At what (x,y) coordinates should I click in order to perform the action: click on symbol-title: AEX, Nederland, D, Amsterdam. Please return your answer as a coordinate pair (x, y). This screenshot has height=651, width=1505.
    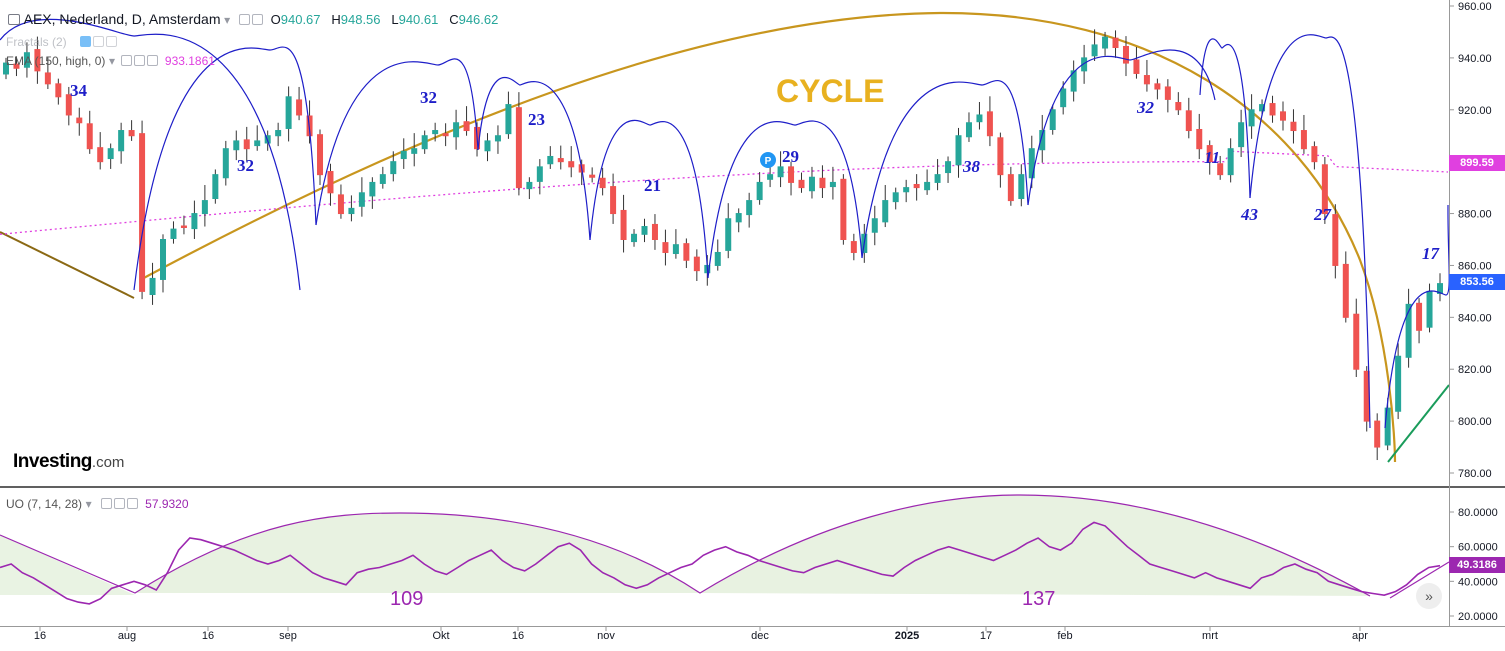
    Looking at the image, I should click on (122, 19).